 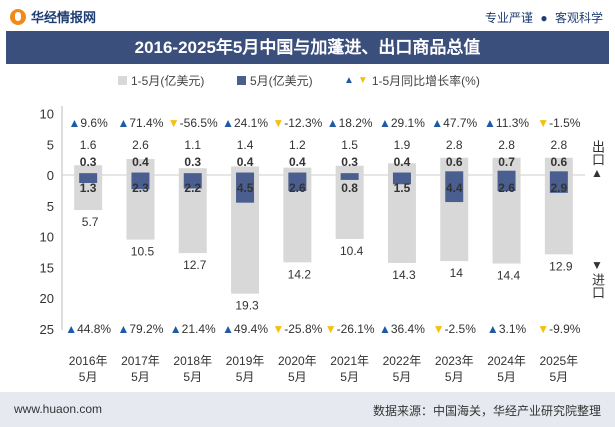 What do you see at coordinates (122, 80) in the screenshot?
I see `legend-swatch-cumulative` at bounding box center [122, 80].